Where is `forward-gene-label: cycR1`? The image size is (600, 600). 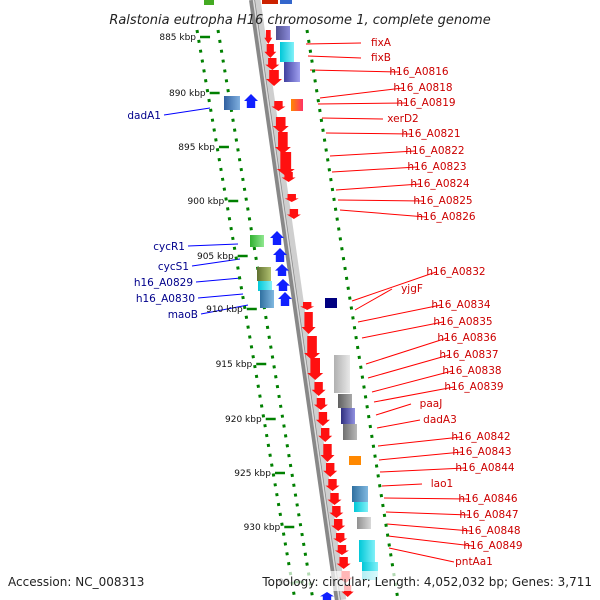 forward-gene-label: cycR1 is located at coordinates (169, 247).